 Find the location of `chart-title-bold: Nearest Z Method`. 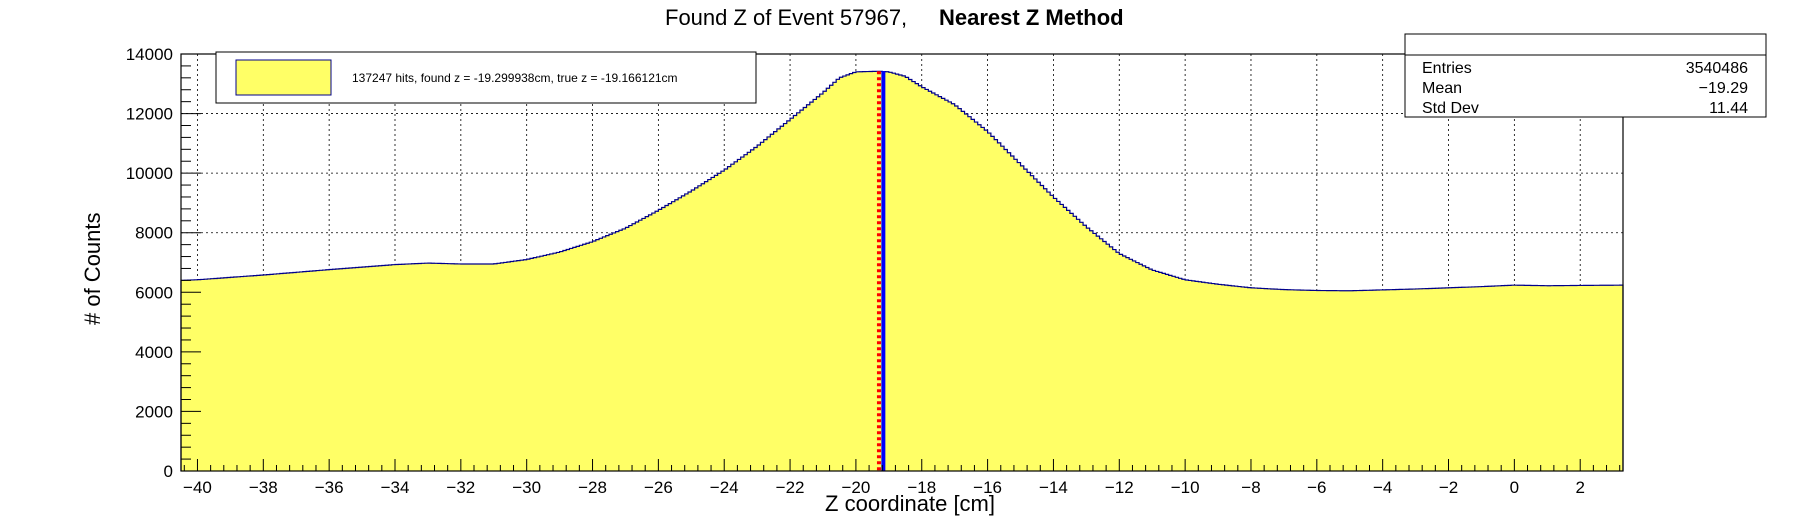

chart-title-bold: Nearest Z Method is located at coordinates (1031, 17).